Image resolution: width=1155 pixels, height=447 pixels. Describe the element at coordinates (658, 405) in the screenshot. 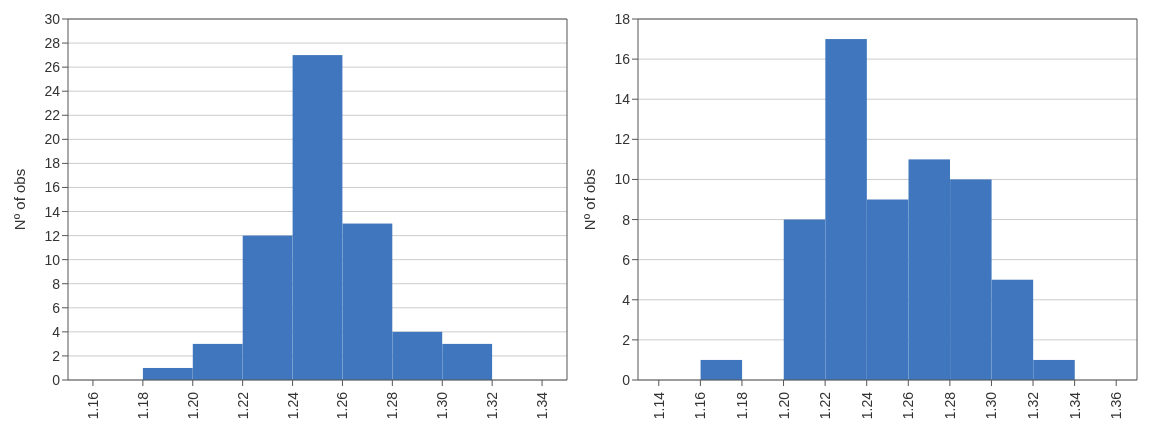

I see `x-tick-label: 1.14` at that location.